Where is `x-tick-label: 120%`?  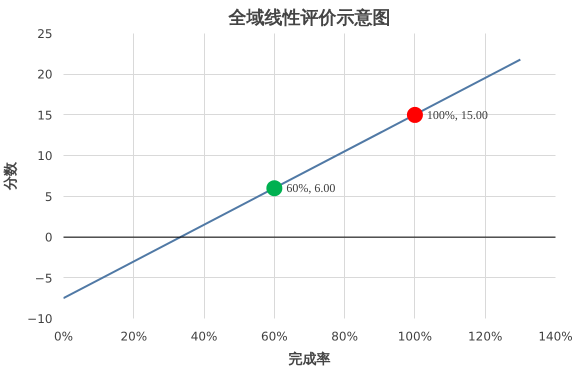 x-tick-label: 120% is located at coordinates (485, 337).